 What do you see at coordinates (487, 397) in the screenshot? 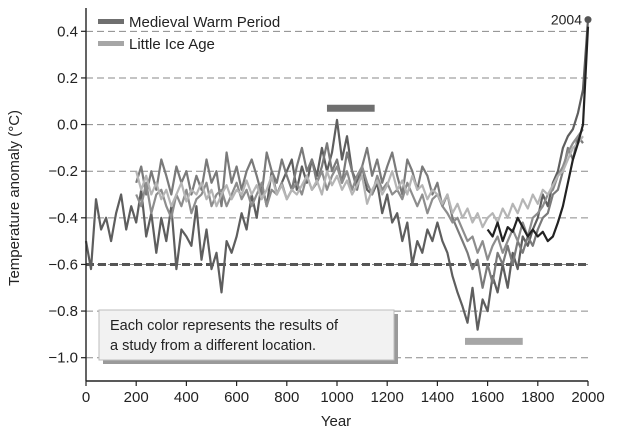
I see `x-tick-label-8: 1600` at bounding box center [487, 397].